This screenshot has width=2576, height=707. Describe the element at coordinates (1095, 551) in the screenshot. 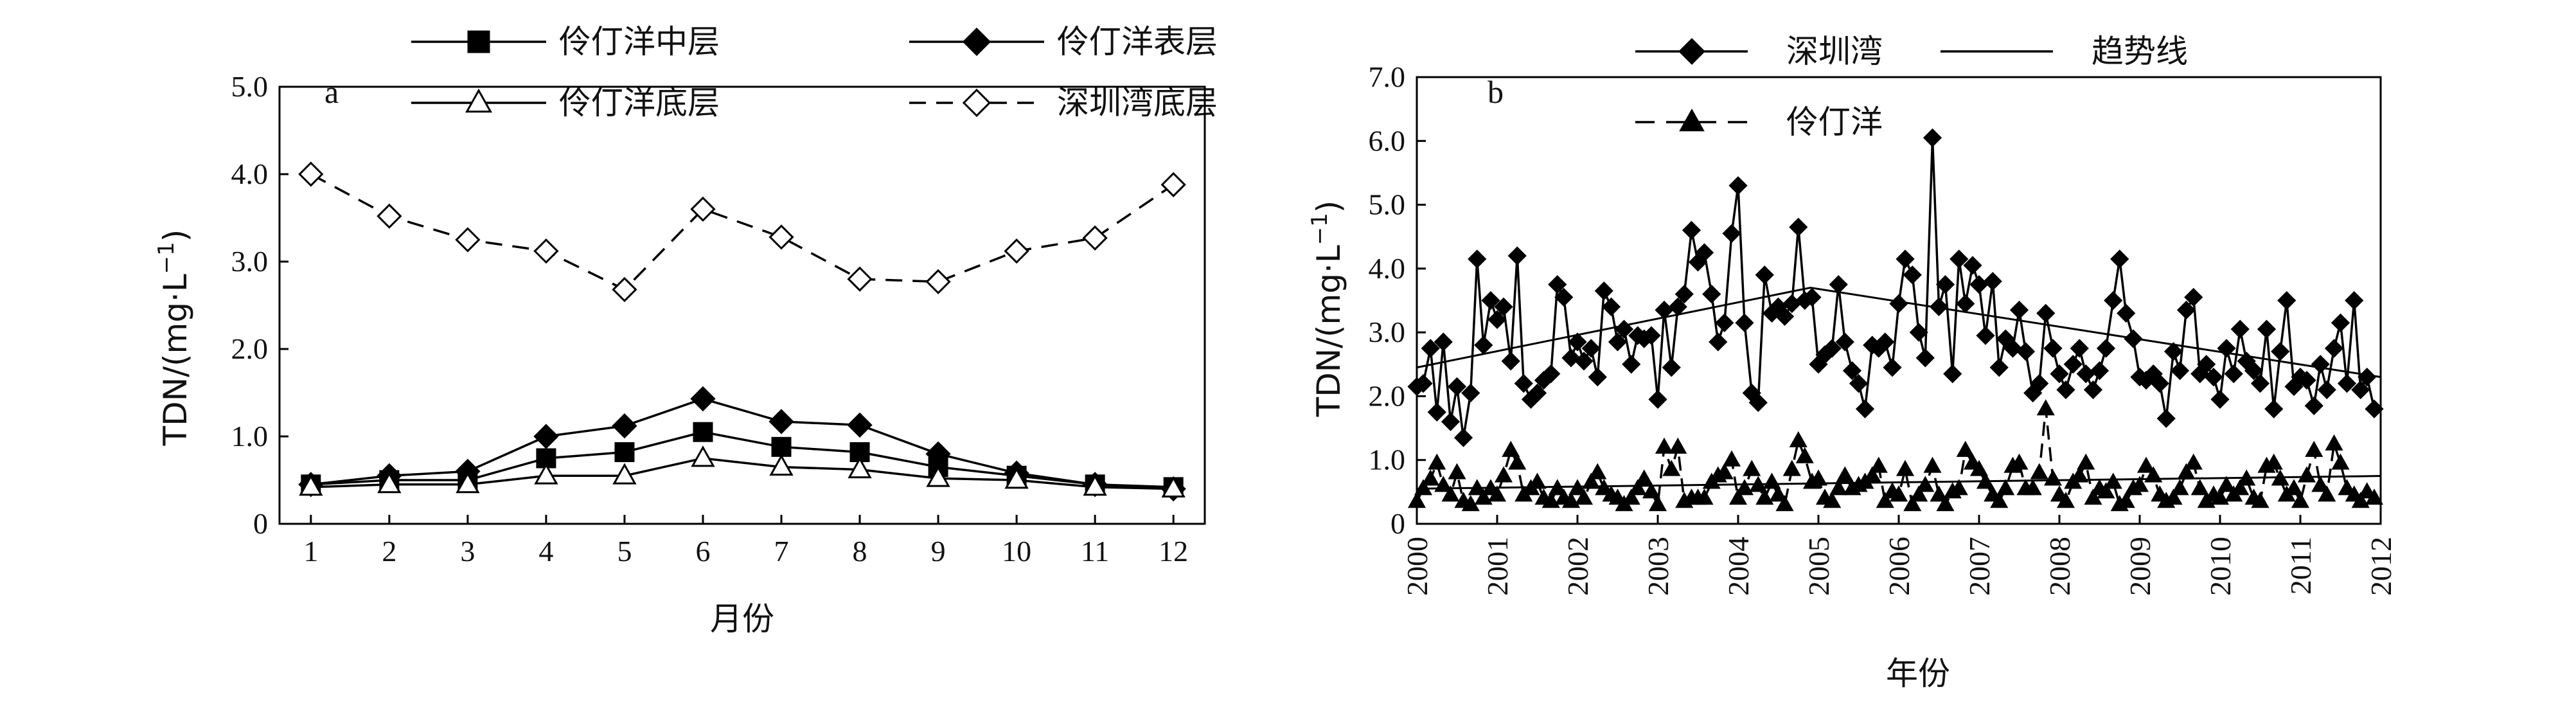

I see `x-tick-label-a: 11` at that location.